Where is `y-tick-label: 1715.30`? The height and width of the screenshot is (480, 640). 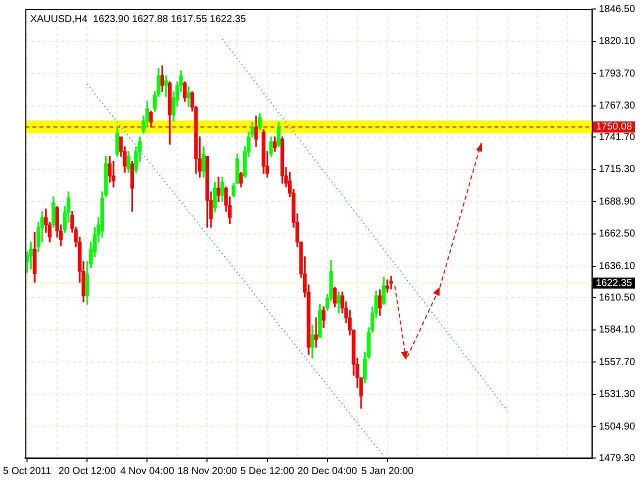 y-tick-label: 1715.30 is located at coordinates (617, 170).